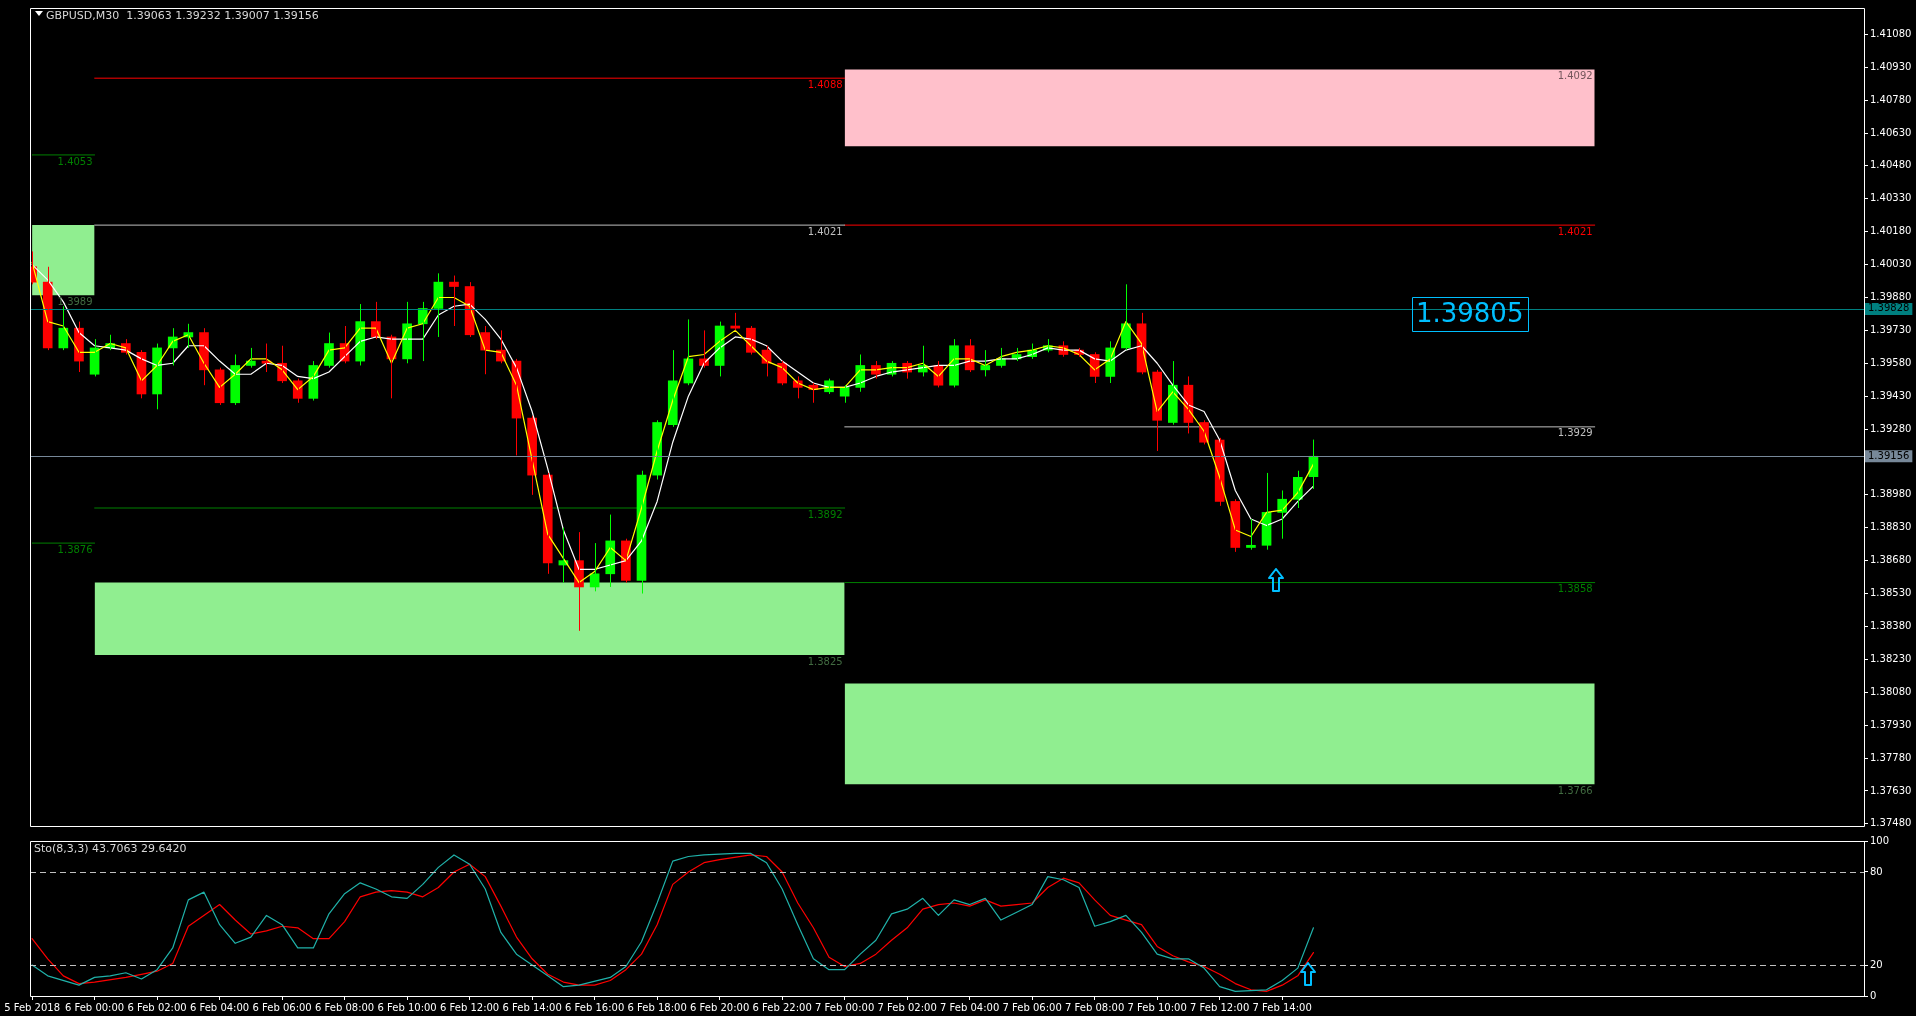 Image resolution: width=1916 pixels, height=1016 pixels. Describe the element at coordinates (1880, 840) in the screenshot. I see `y-tick-label: 100` at that location.